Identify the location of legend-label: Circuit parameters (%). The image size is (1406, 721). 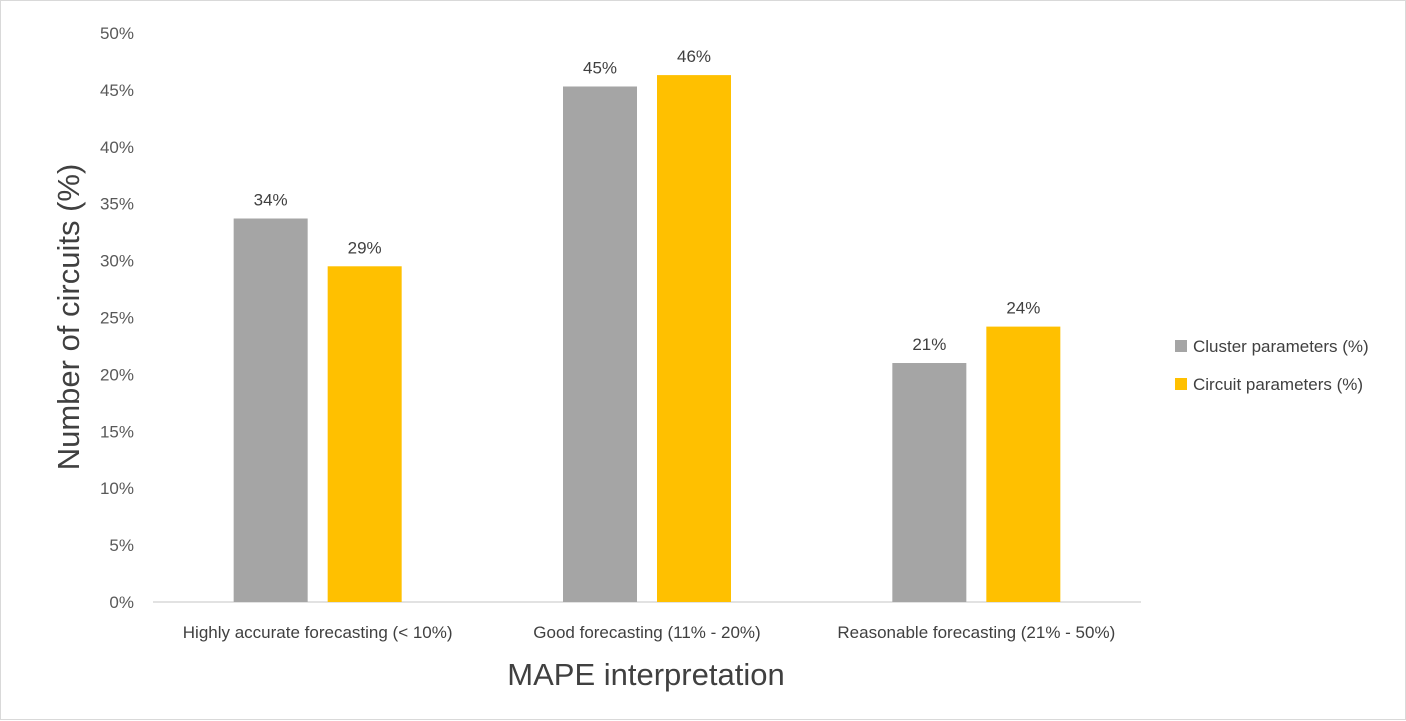
(1278, 384).